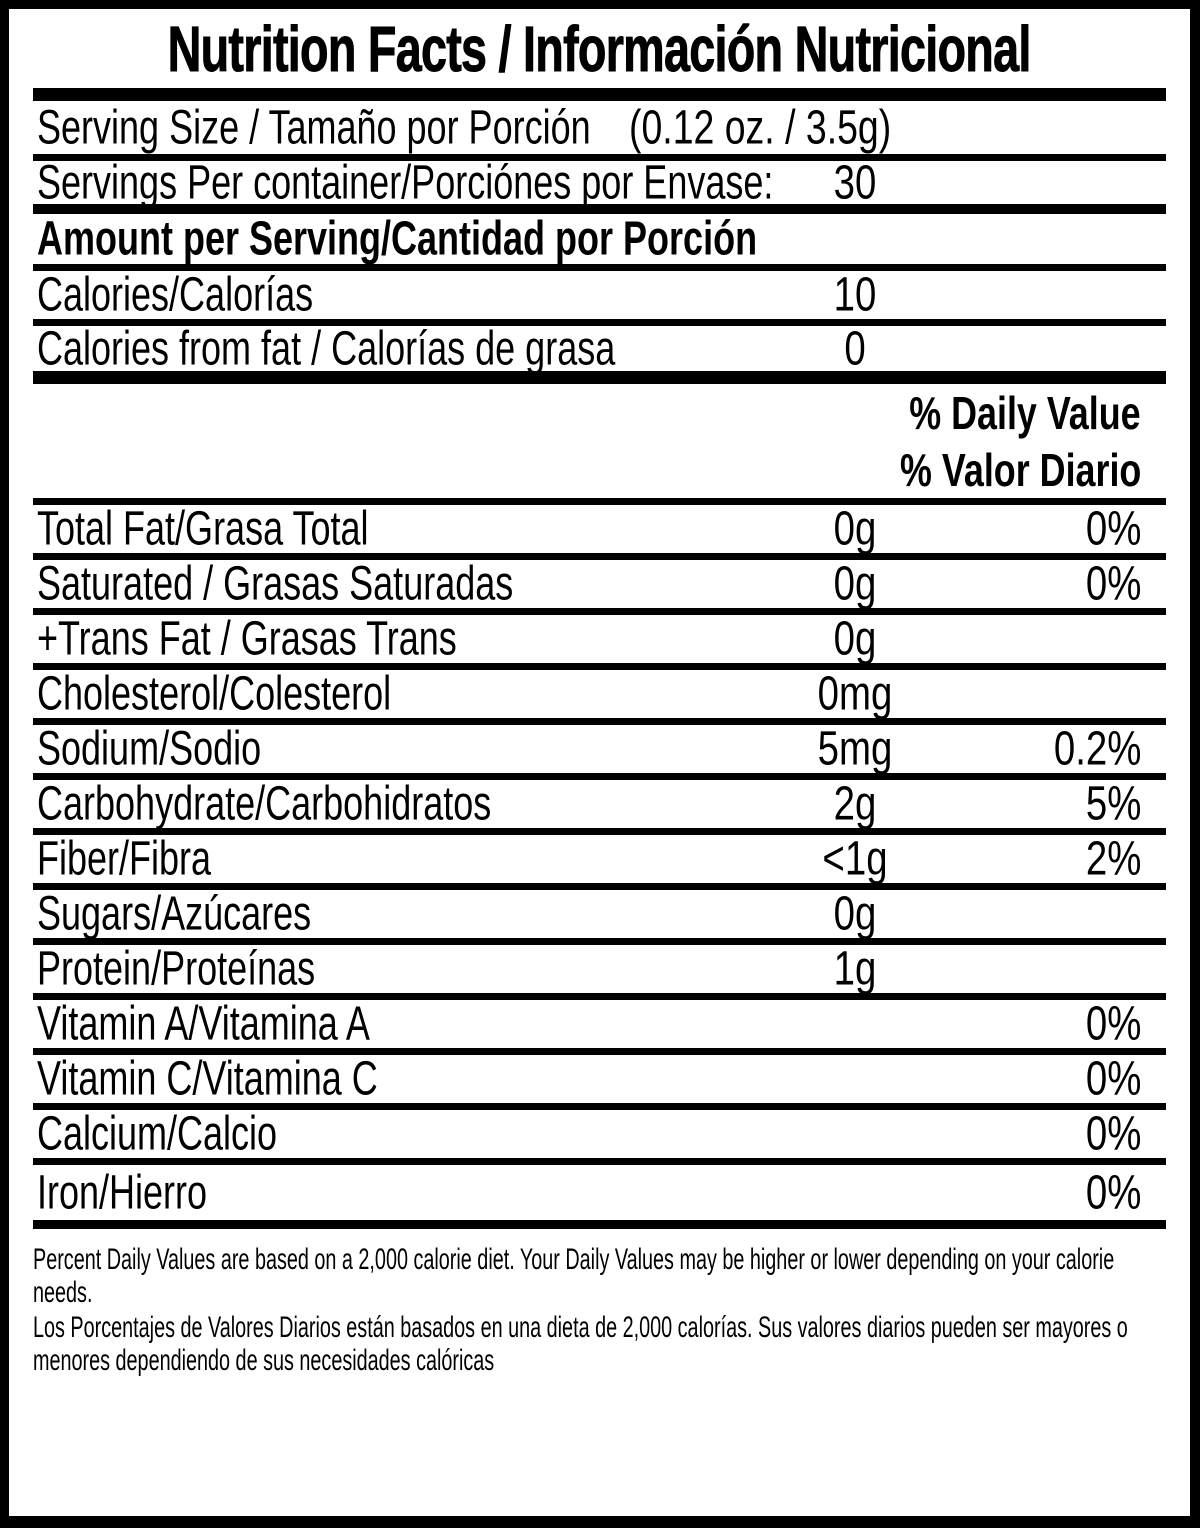 The height and width of the screenshot is (1528, 1200). I want to click on nutrient-label: Vitamin C/Vitamina C, so click(207, 1079).